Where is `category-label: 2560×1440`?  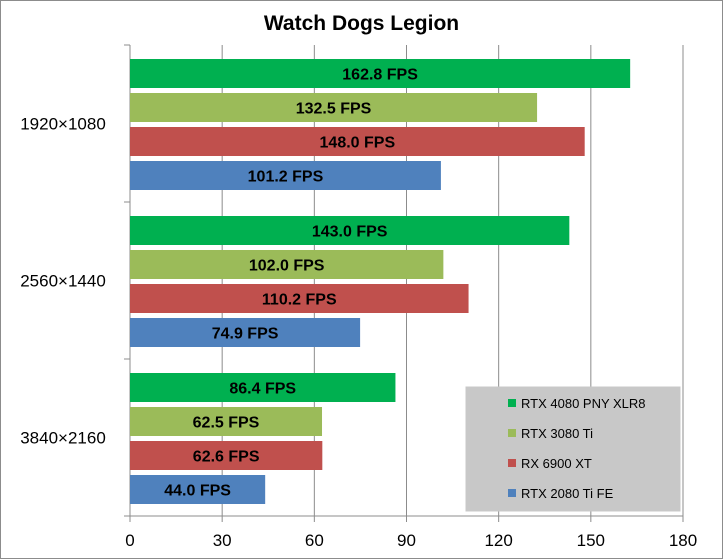 category-label: 2560×1440 is located at coordinates (63, 281).